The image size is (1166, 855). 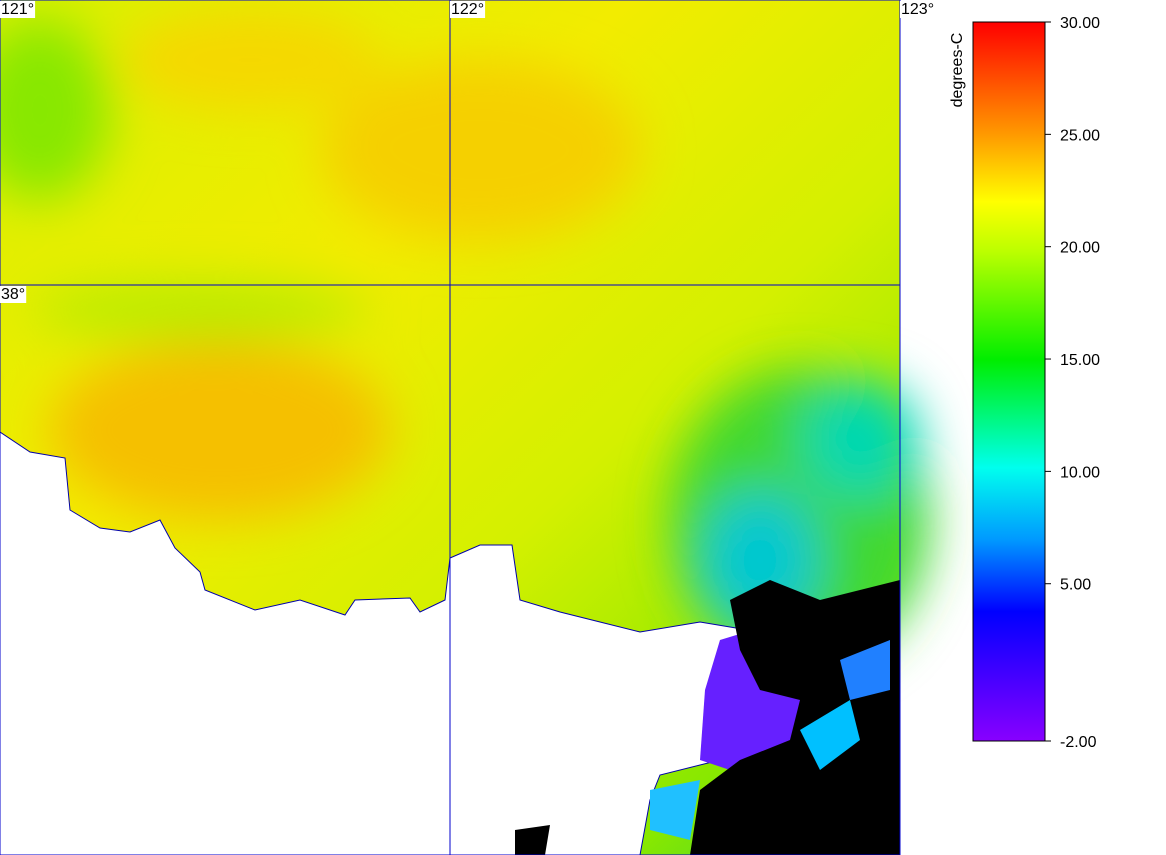 What do you see at coordinates (1080, 248) in the screenshot?
I see `colorbar-tick-label: 20.00` at bounding box center [1080, 248].